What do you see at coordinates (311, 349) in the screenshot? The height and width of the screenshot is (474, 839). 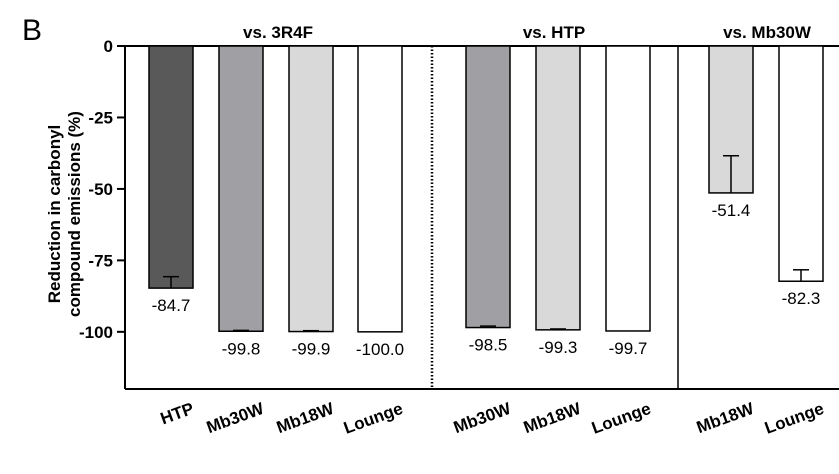 I see `data-label: -99.9` at bounding box center [311, 349].